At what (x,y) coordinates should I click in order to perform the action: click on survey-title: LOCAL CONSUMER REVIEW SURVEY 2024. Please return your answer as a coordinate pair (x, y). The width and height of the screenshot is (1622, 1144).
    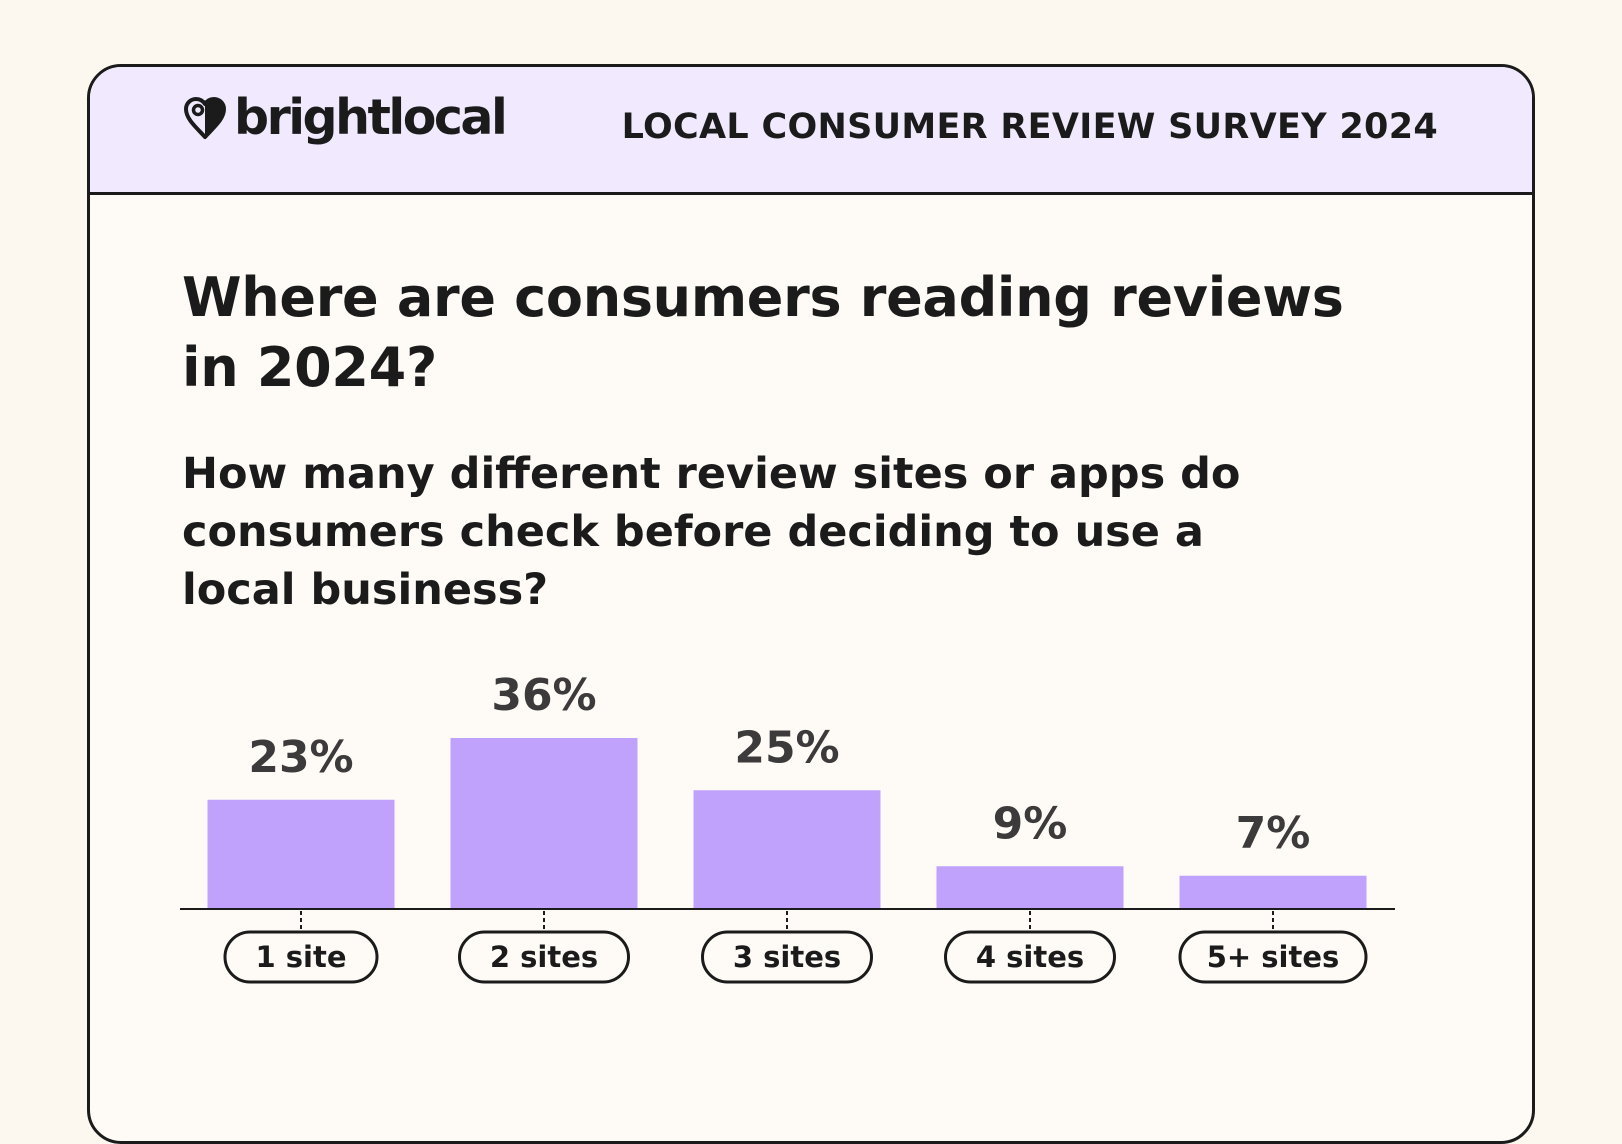
    Looking at the image, I should click on (1029, 127).